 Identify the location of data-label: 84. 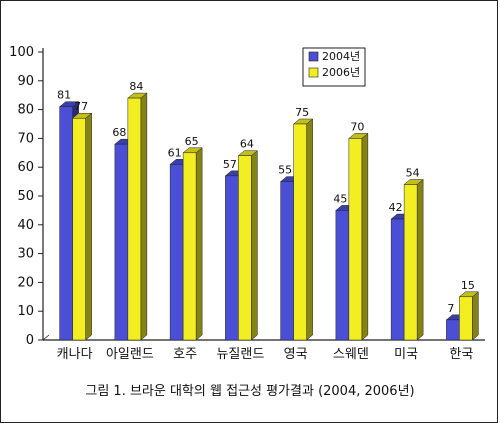
(136, 86).